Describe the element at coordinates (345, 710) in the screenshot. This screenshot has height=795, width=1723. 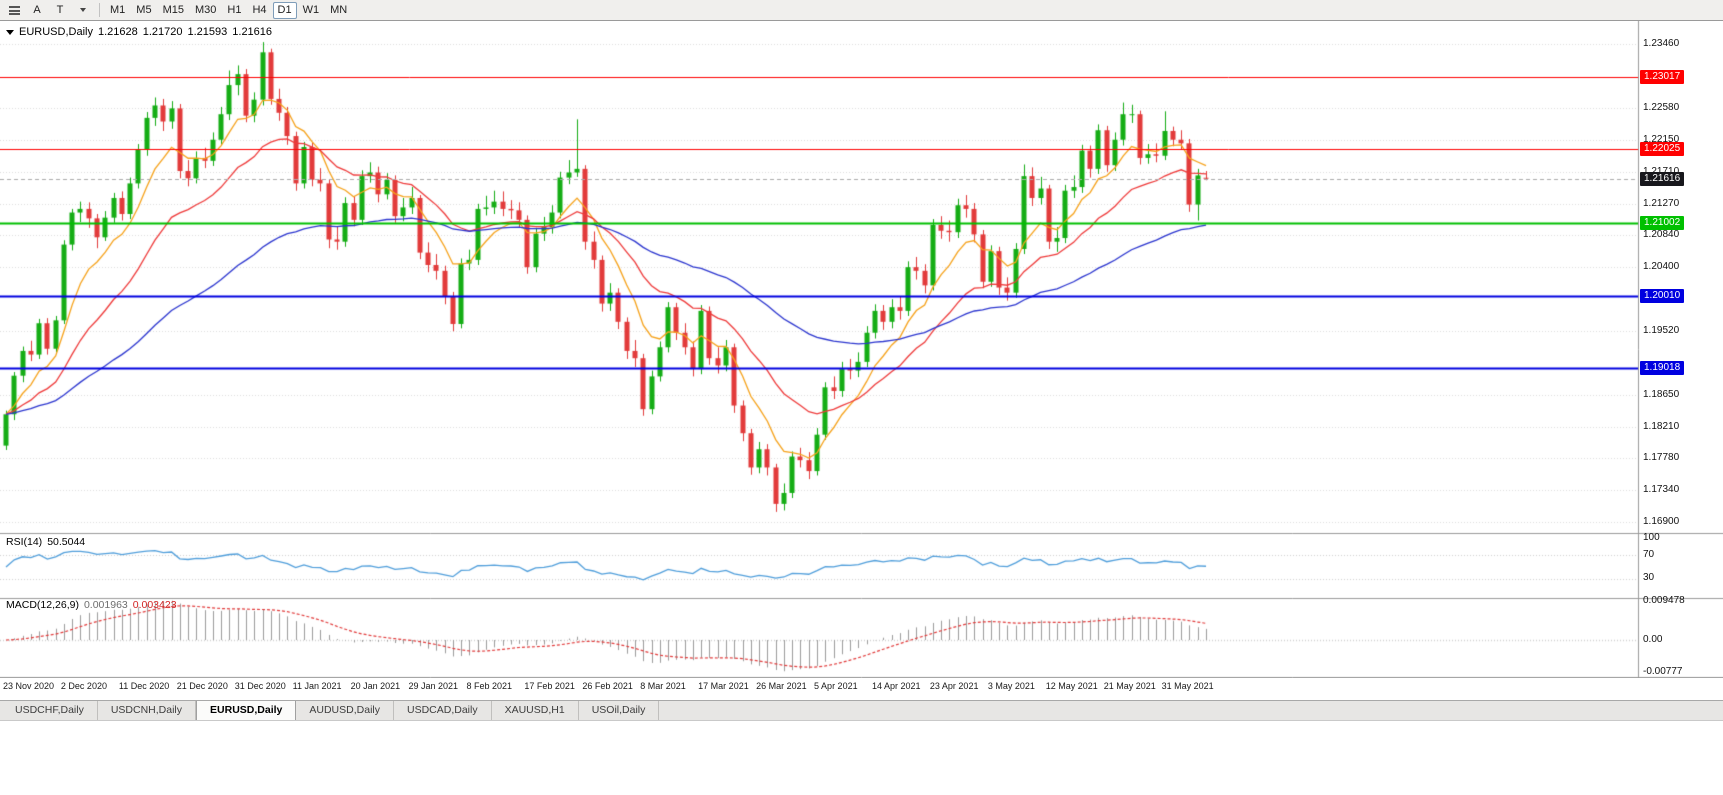
I see `chart-tab-audusd-daily: AUDUSD,Daily` at that location.